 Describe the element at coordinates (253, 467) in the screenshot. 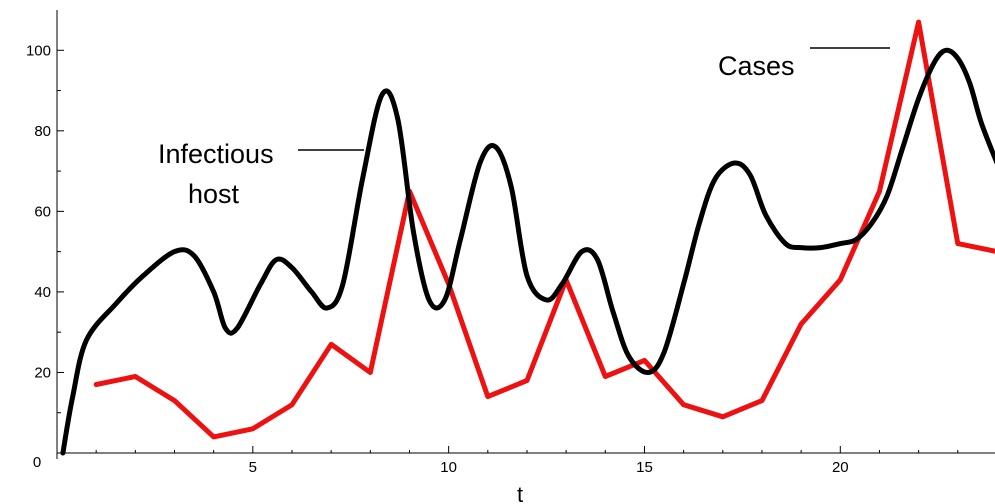

I see `x-tick-label-5: 5` at that location.